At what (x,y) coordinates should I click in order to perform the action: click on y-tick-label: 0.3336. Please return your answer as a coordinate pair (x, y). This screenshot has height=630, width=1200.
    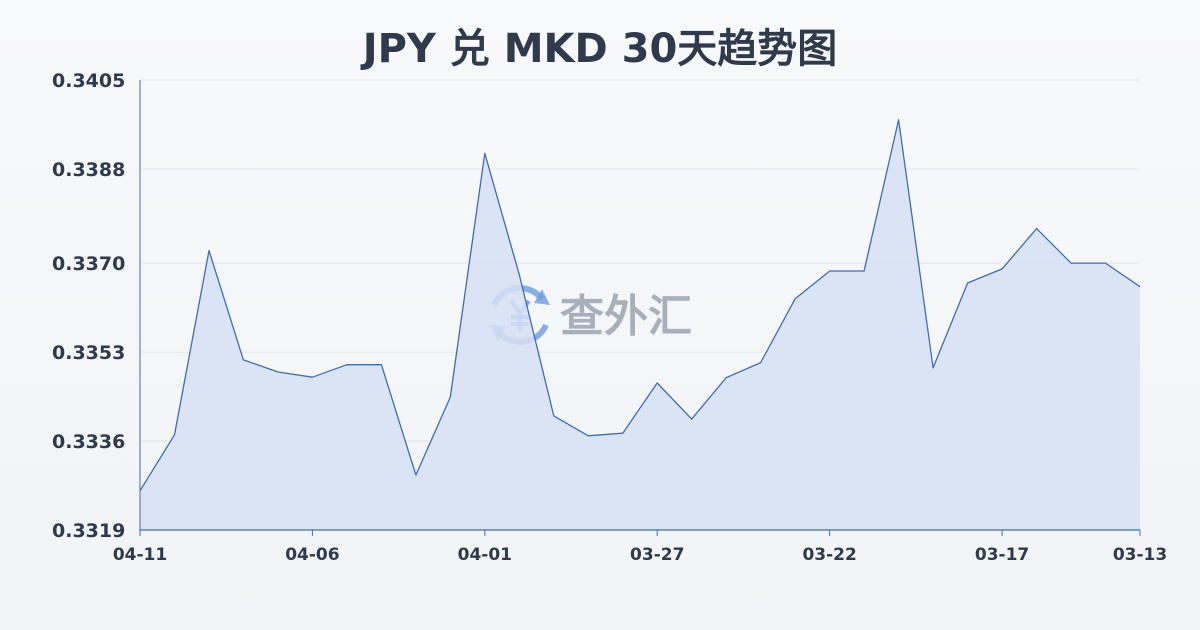
    Looking at the image, I should click on (88, 442).